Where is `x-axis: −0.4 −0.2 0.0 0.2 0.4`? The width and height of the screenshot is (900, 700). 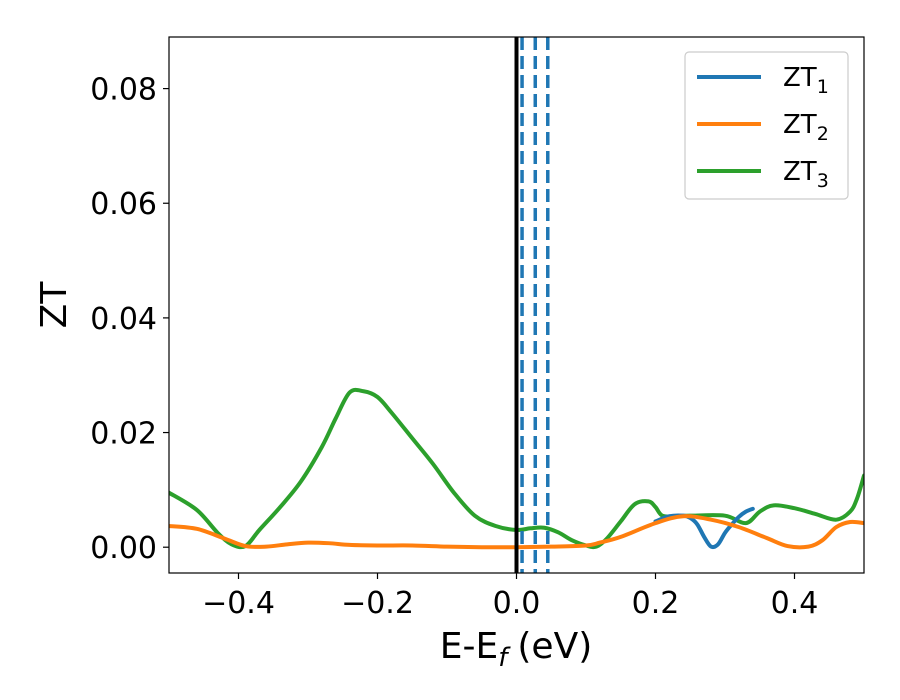 x-axis: −0.4 −0.2 0.0 0.2 0.4 is located at coordinates (510, 597).